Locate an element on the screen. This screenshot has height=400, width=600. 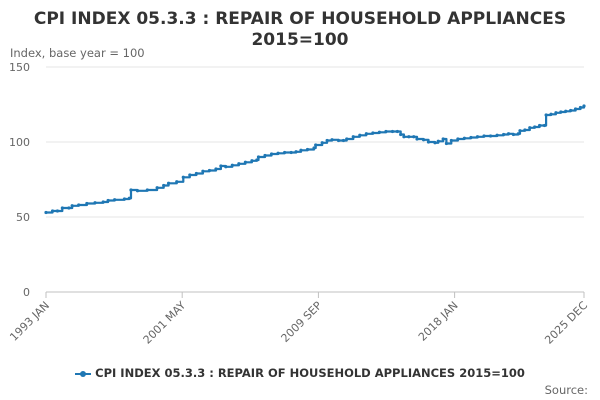
x-tick-label: 2009 SEP is located at coordinates (302, 322).